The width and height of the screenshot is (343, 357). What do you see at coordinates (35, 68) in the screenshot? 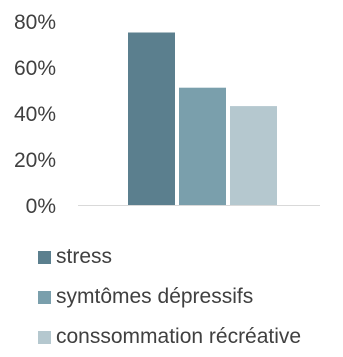
I see `y-tick-label-60: 60%` at bounding box center [35, 68].